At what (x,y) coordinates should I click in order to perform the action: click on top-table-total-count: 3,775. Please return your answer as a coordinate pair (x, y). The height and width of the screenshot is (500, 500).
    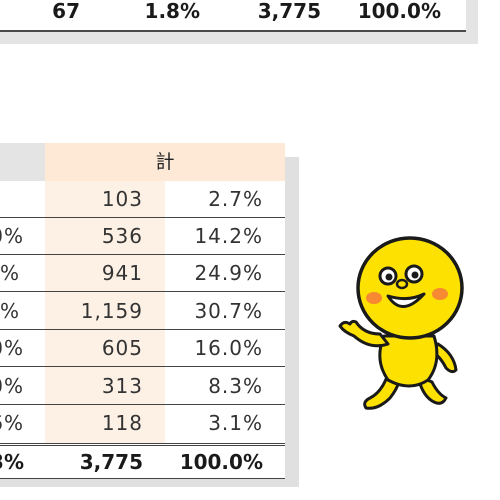
    Looking at the image, I should click on (289, 11).